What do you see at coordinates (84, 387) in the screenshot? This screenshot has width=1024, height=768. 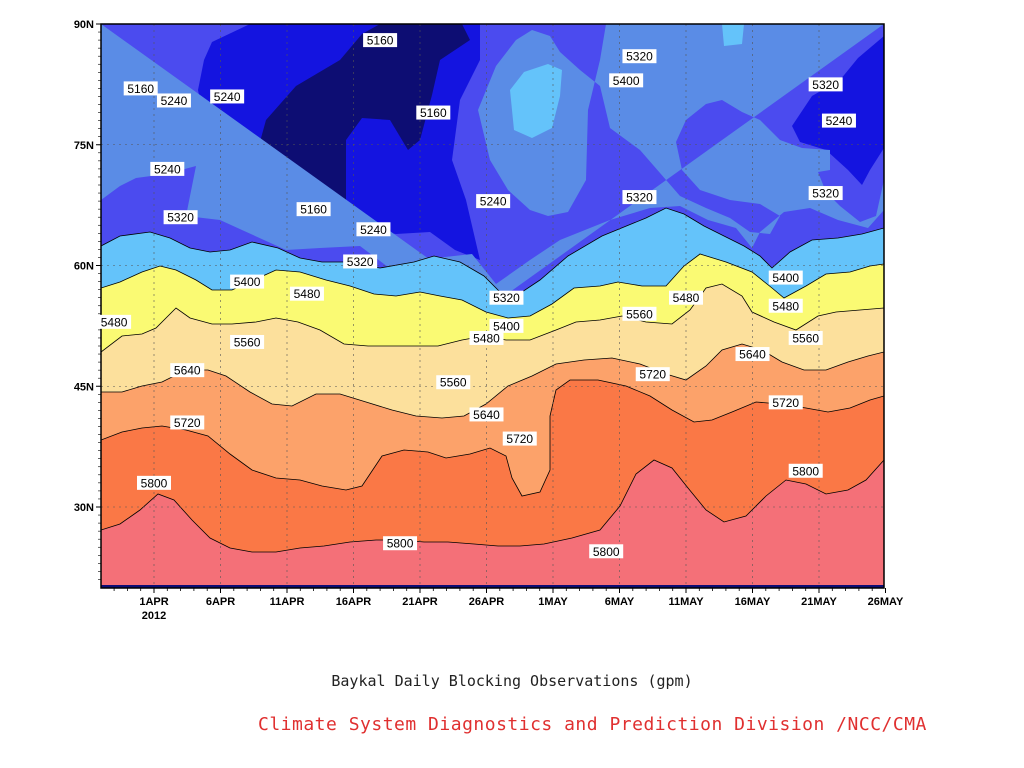 I see `y-tick-label: 45N` at bounding box center [84, 387].